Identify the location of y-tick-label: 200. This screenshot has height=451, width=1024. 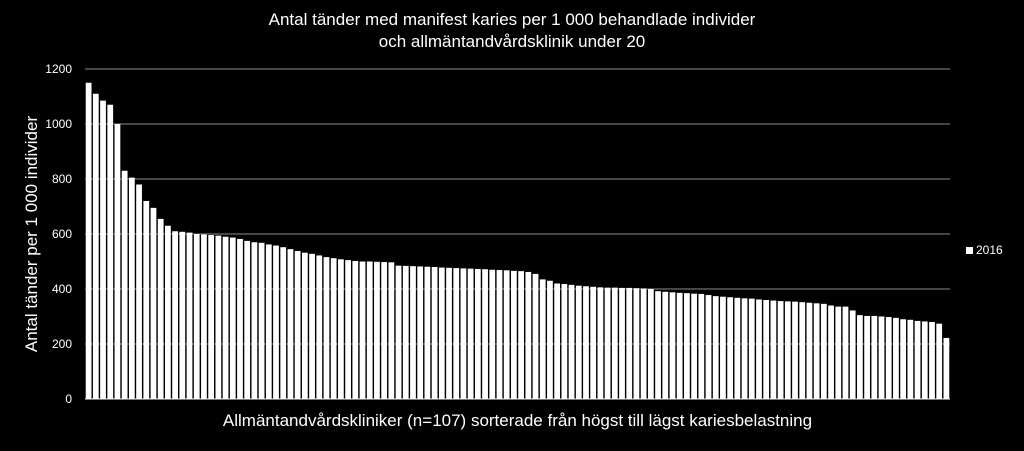
(62, 344).